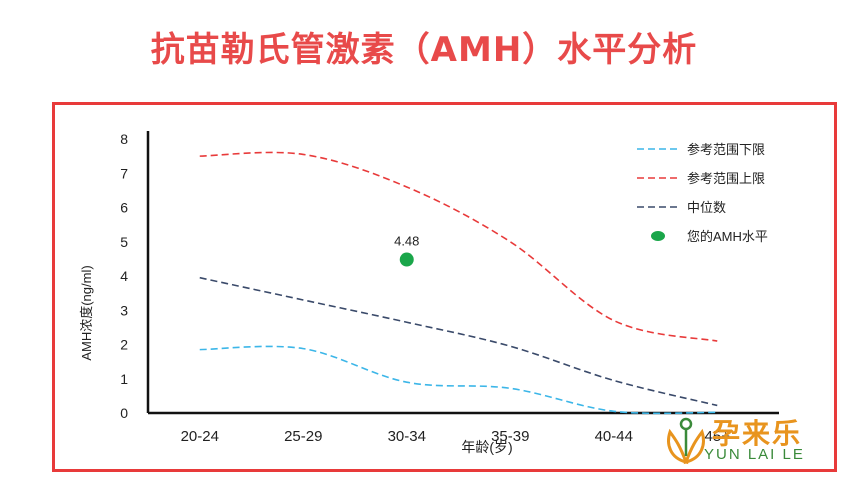  What do you see at coordinates (510, 436) in the screenshot?
I see `x-tick-label: 35-39` at bounding box center [510, 436].